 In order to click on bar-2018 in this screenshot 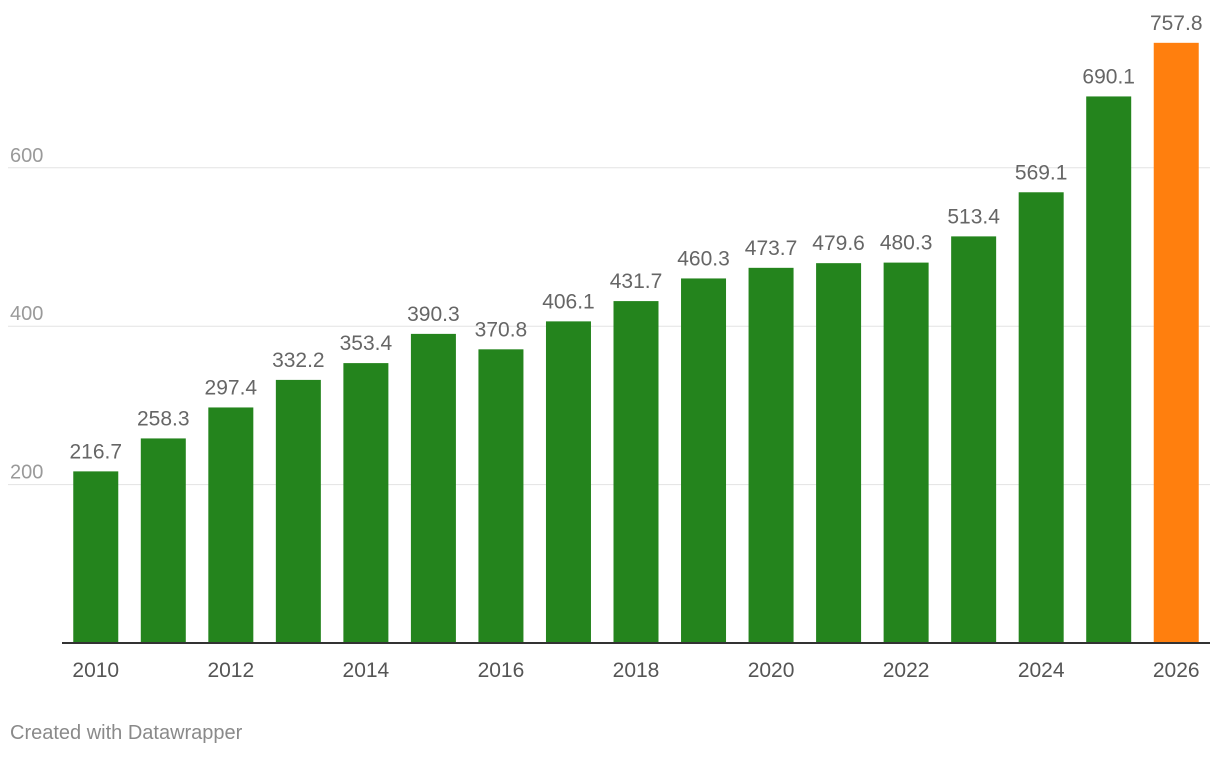, I will do `click(636, 472)`.